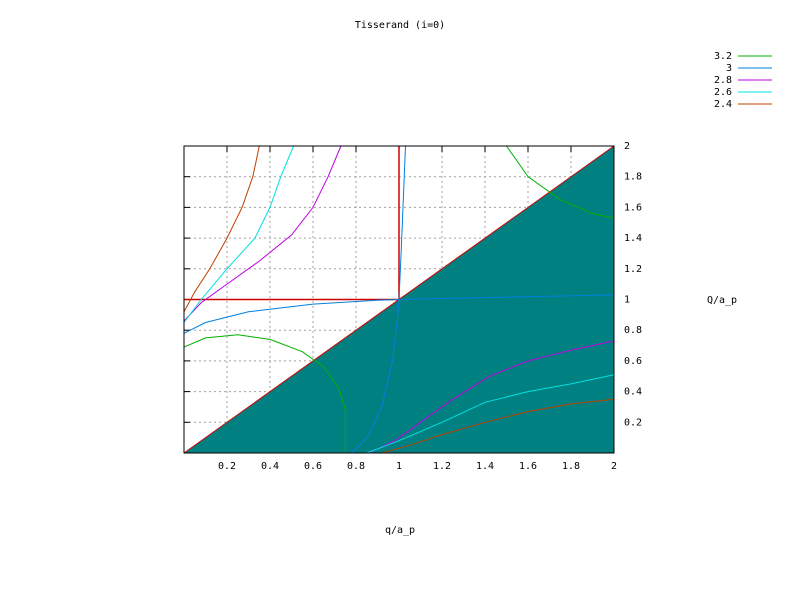 The image size is (800, 600). I want to click on y-tick-label: 0.8, so click(633, 330).